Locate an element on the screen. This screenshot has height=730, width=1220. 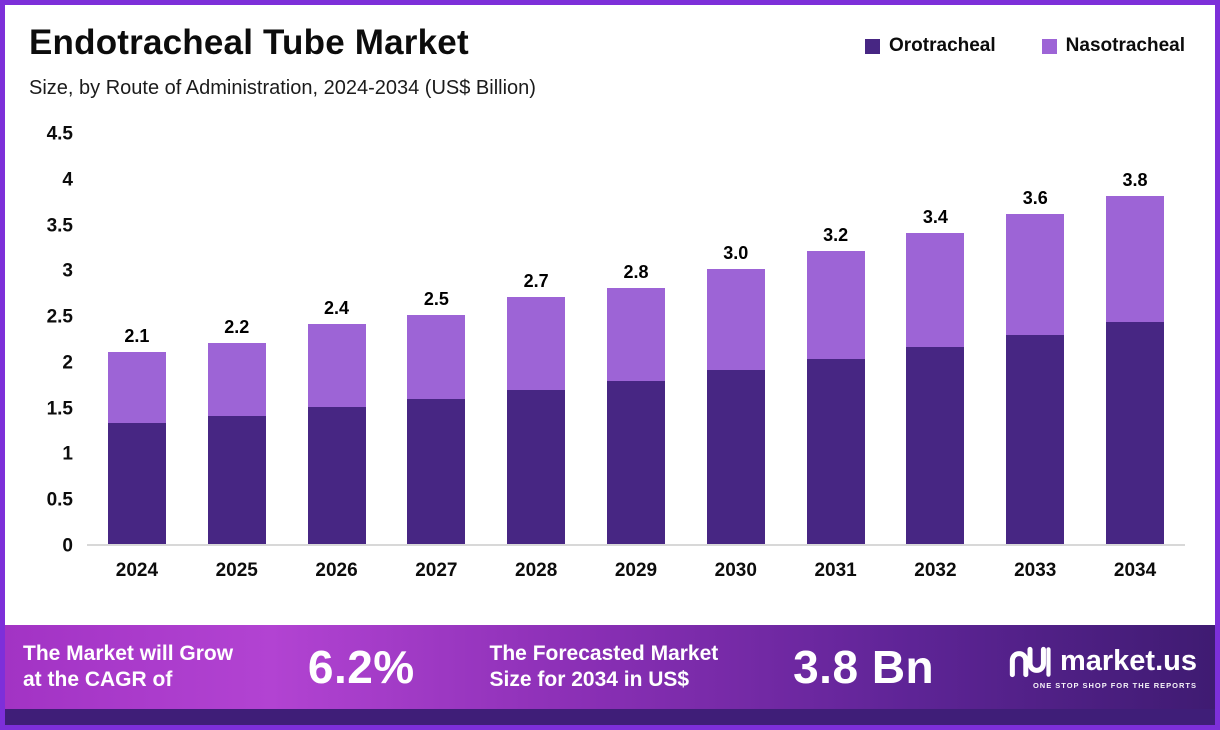
bar-total-label-2028: 2.7 is located at coordinates (536, 280).